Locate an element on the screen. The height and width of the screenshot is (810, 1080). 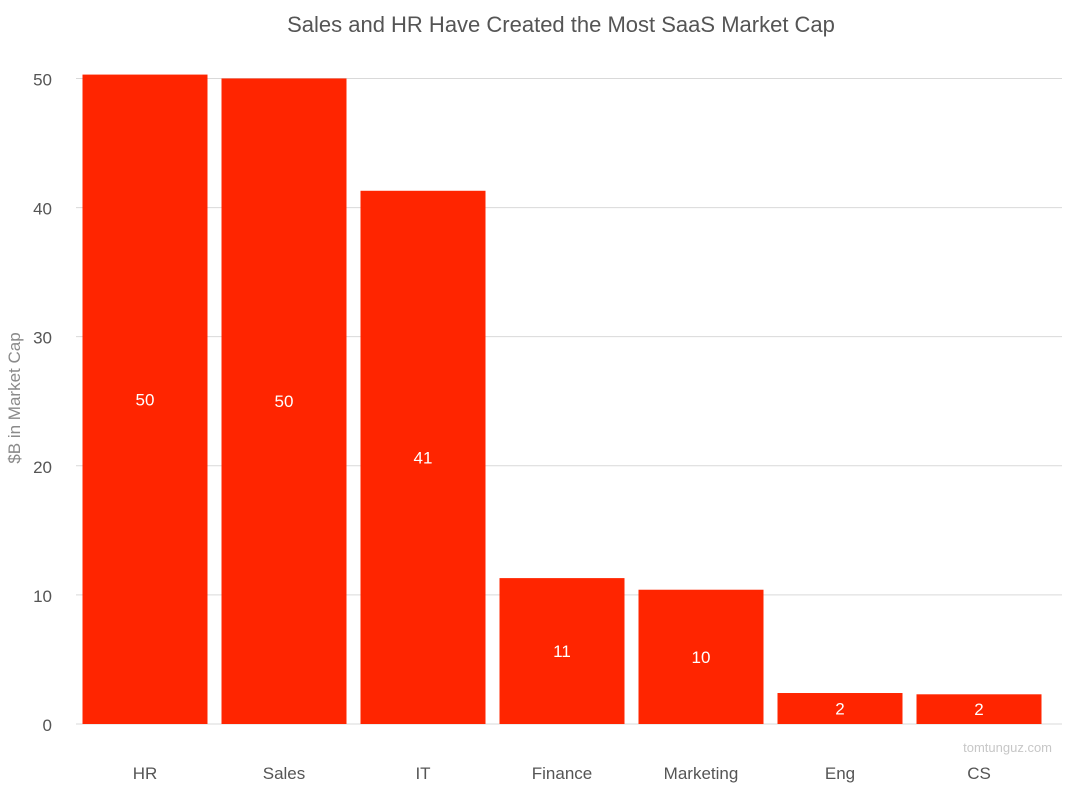
bar-hr is located at coordinates (145, 399).